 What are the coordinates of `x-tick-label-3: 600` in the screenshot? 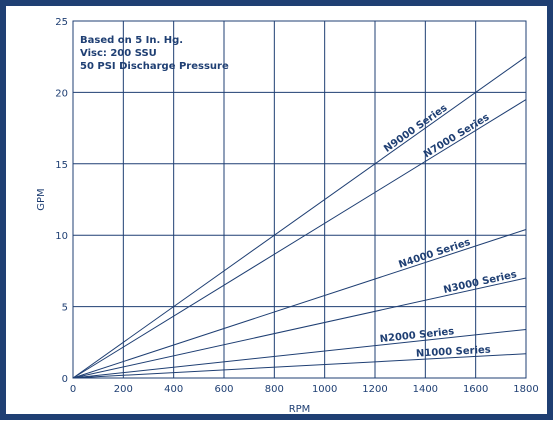 It's located at (223, 389).